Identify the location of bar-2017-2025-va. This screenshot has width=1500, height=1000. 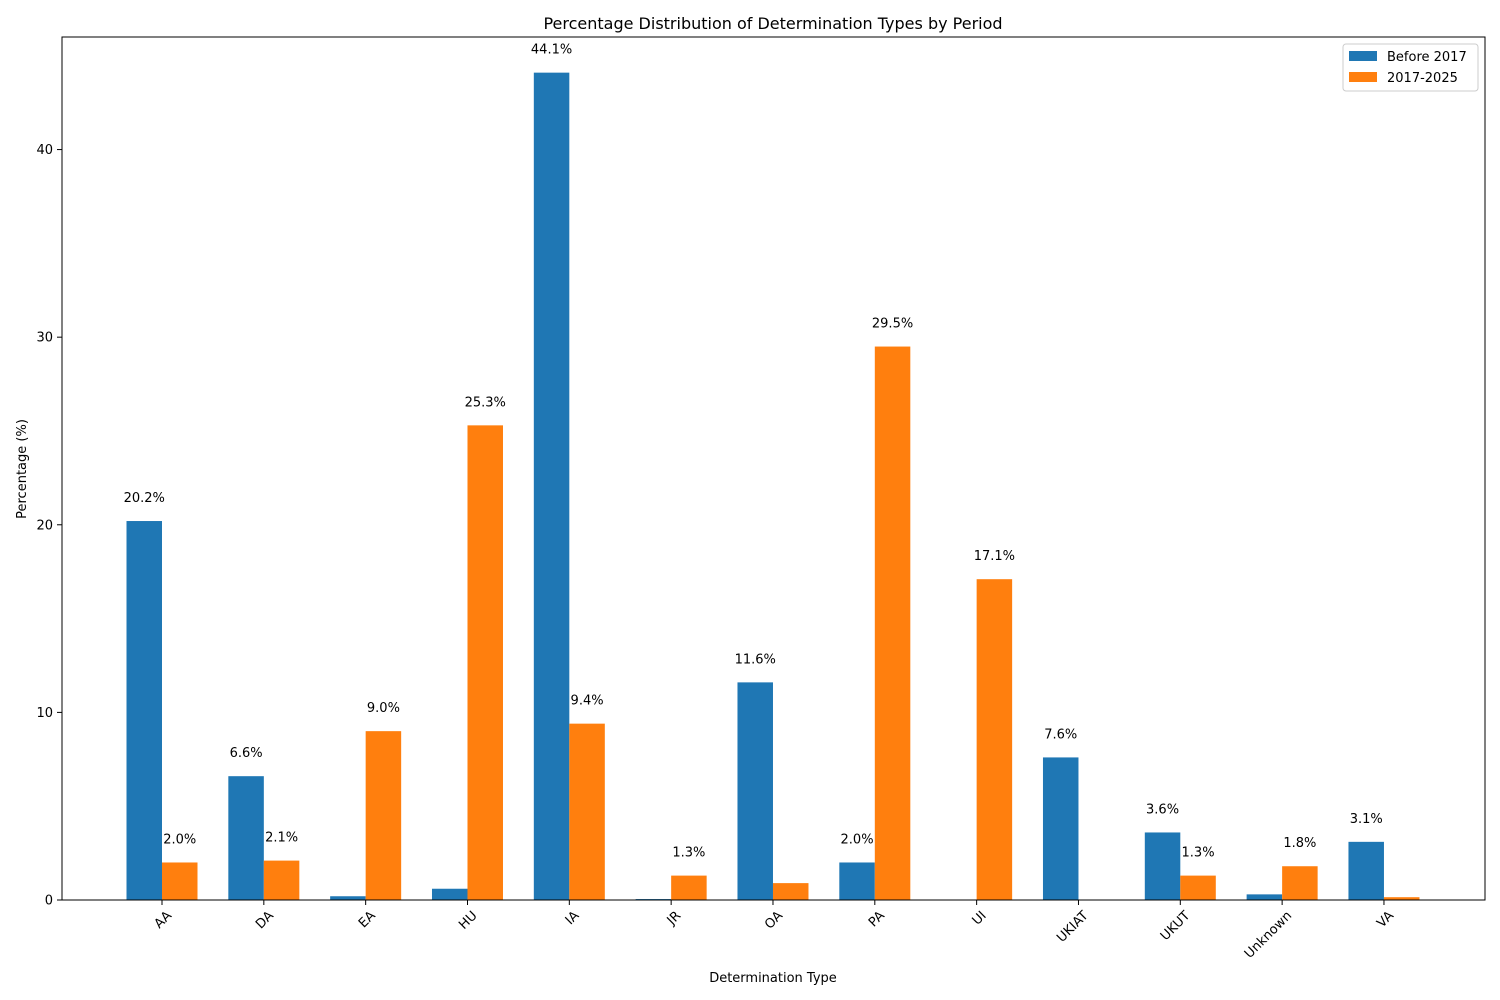
(1401, 898).